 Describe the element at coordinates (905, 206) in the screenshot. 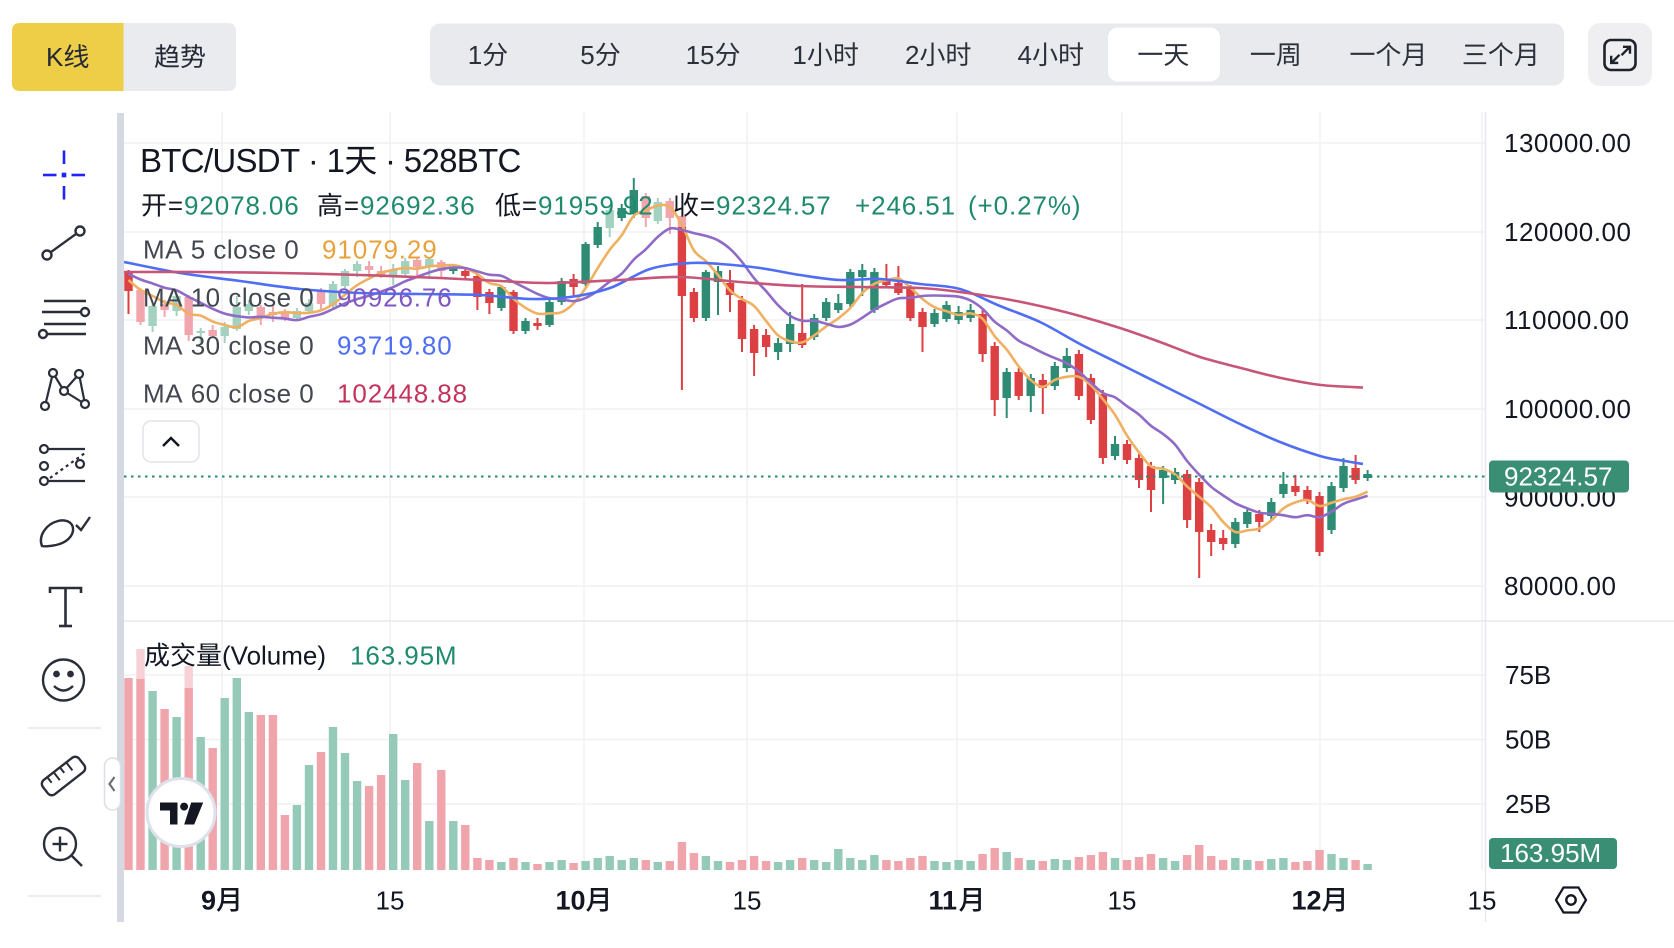

I see `svg-text: +246.51` at that location.